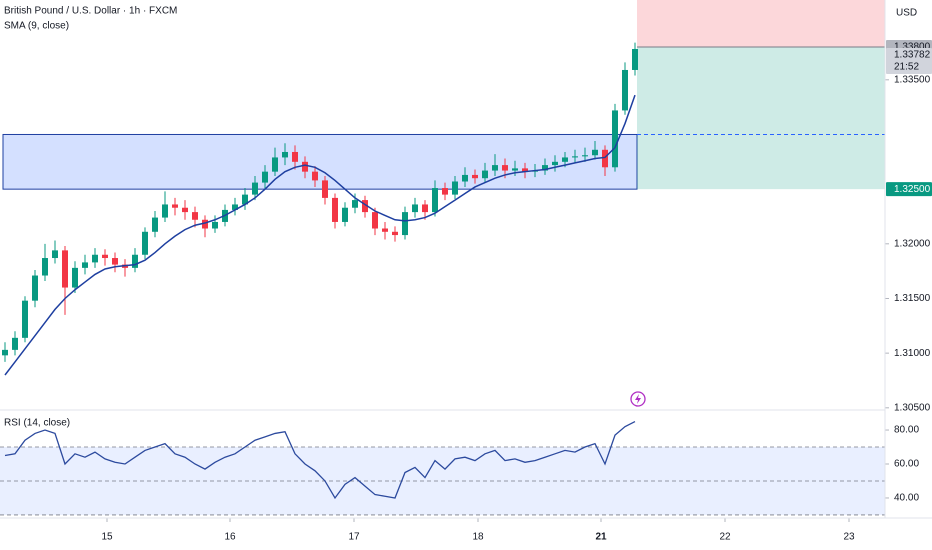 Image resolution: width=932 pixels, height=550 pixels. I want to click on x-tick-label: 18, so click(478, 537).